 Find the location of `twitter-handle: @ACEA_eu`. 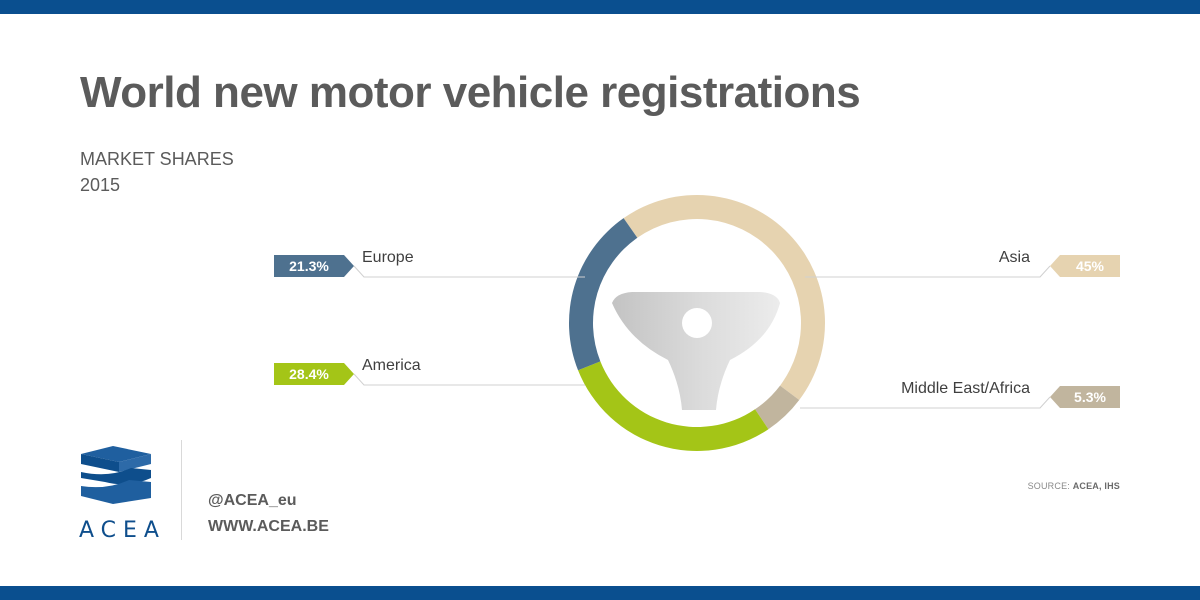

twitter-handle: @ACEA_eu is located at coordinates (252, 500).